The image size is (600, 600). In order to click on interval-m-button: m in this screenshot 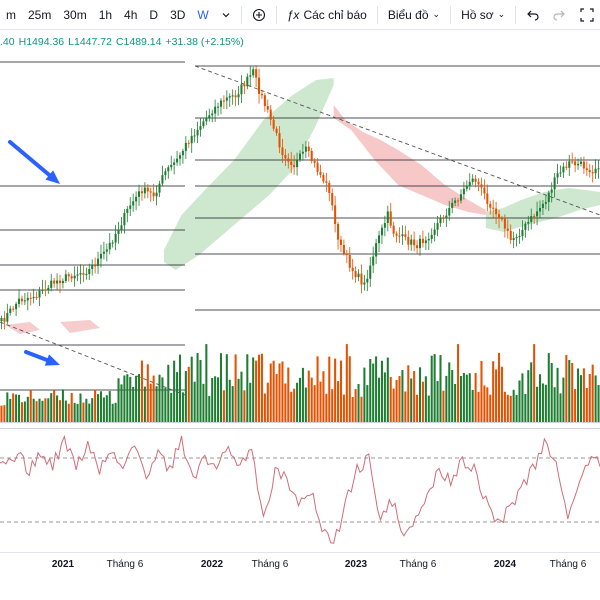, I will do `click(11, 14)`.